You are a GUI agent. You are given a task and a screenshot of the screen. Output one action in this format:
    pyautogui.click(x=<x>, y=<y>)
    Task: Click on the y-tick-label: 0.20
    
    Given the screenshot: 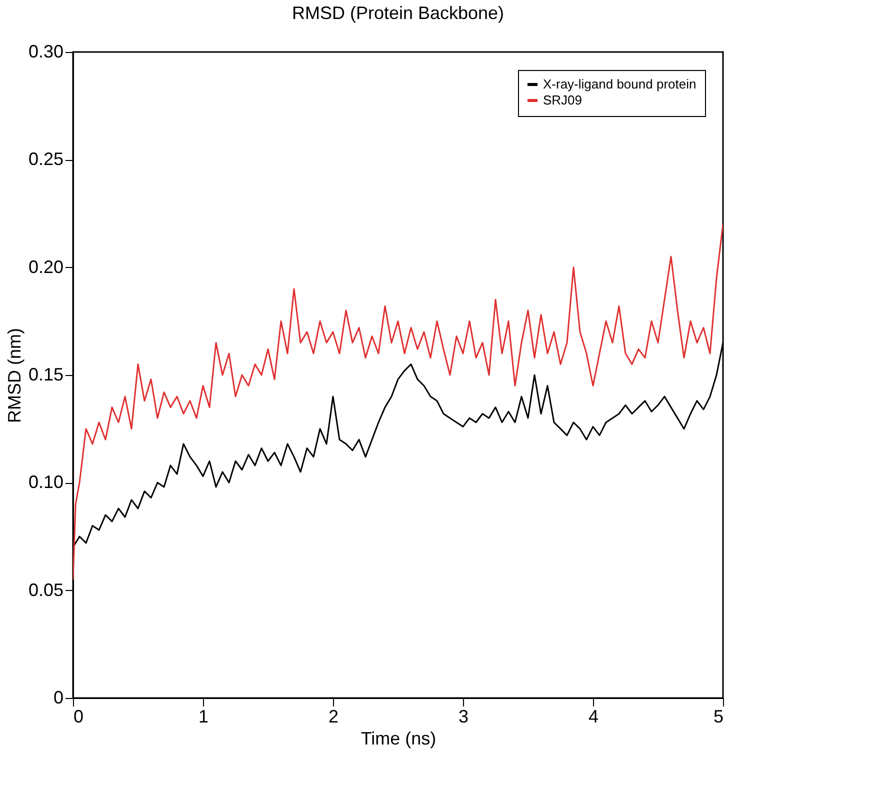 What is the action you would take?
    pyautogui.click(x=46, y=266)
    